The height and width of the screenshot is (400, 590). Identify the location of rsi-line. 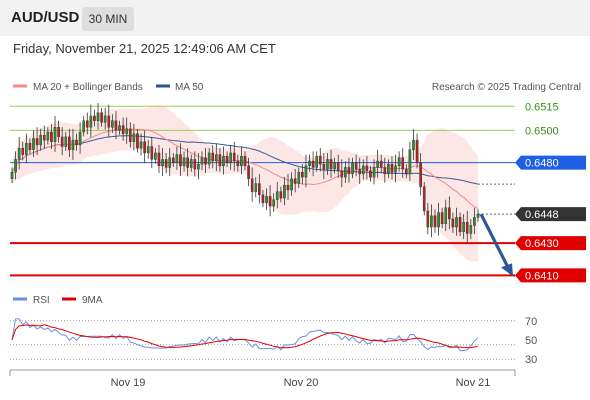
(245, 335).